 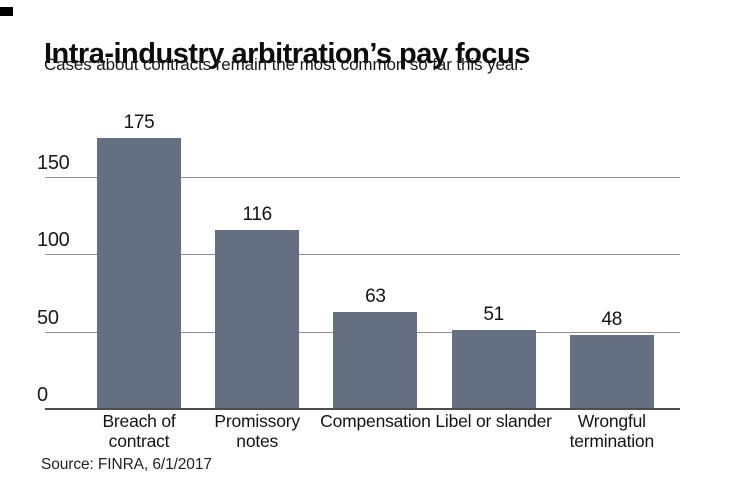 I want to click on x-axis-category-label: Compensation, so click(x=375, y=421).